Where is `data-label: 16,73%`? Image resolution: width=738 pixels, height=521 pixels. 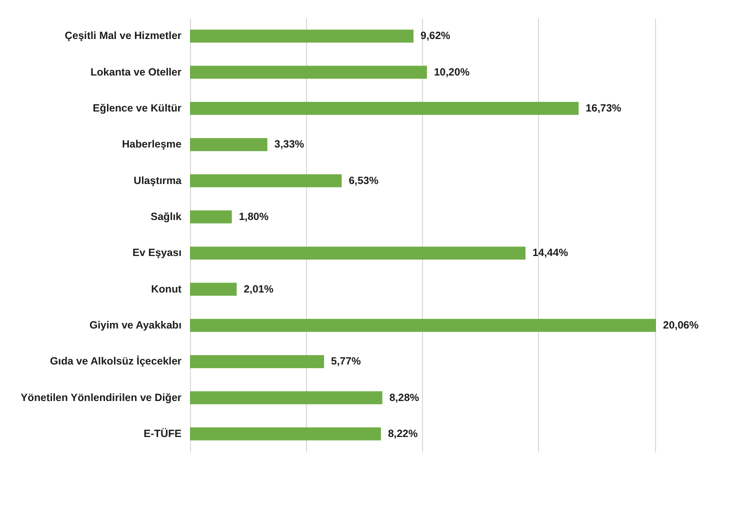 data-label: 16,73% is located at coordinates (604, 108).